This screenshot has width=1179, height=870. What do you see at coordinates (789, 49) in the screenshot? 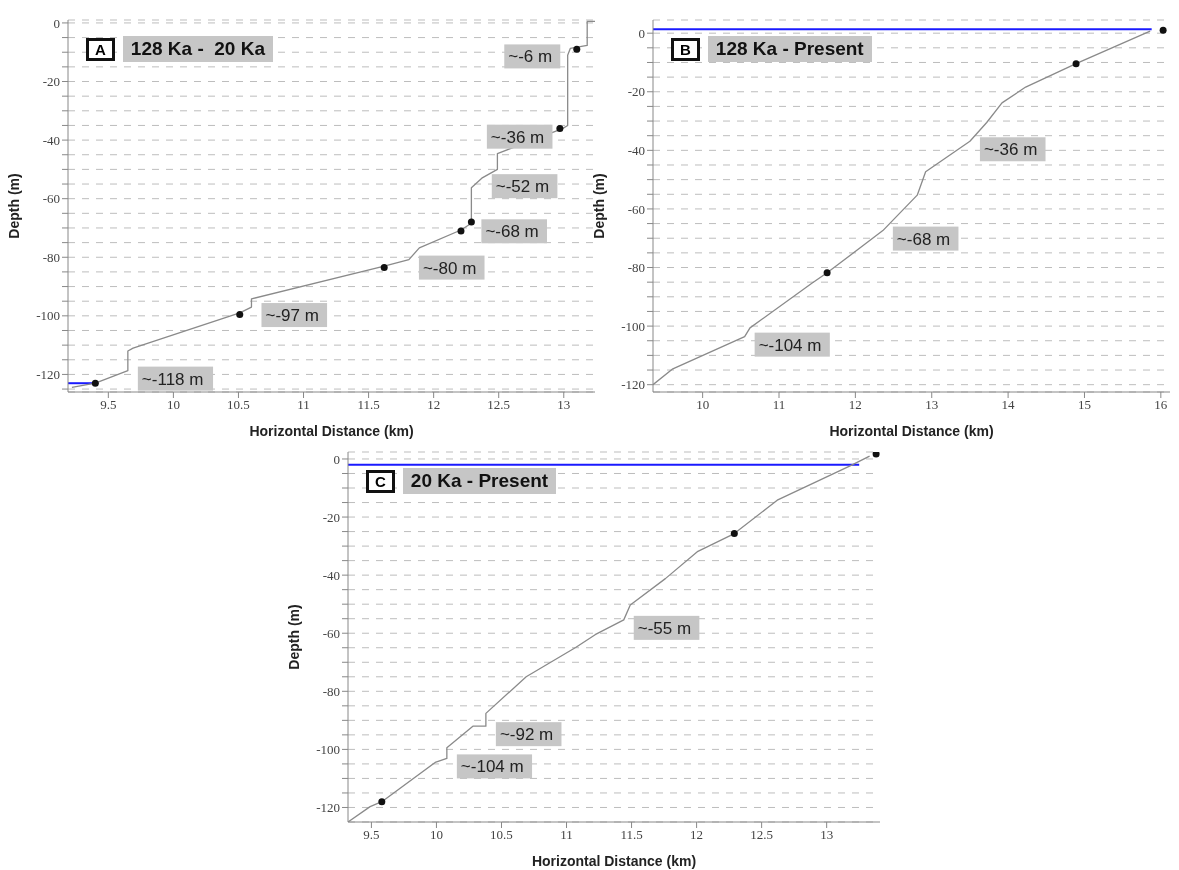
I see `text: 128 Ka - Present` at bounding box center [789, 49].